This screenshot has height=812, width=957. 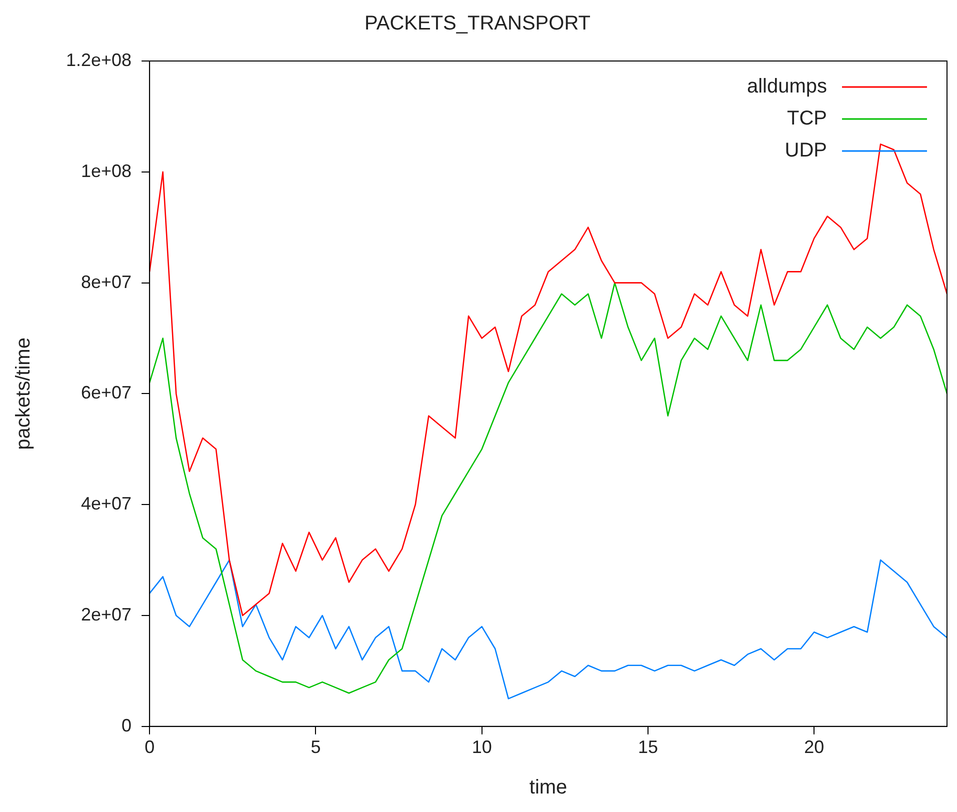 I want to click on chart-title: PACKETS_TRANSPORT, so click(x=477, y=23).